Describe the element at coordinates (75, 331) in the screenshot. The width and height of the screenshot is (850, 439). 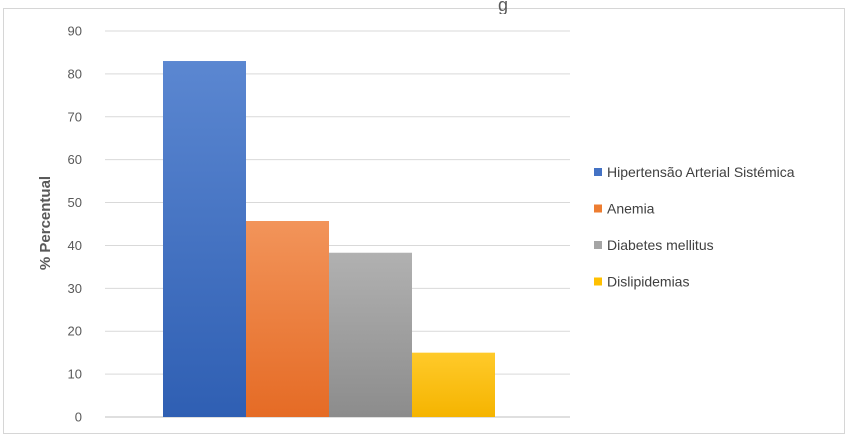
I see `y-tick-label: 20` at that location.